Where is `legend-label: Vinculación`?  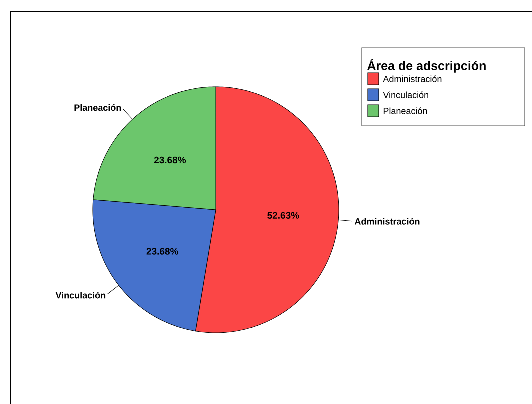 legend-label: Vinculación is located at coordinates (405, 95).